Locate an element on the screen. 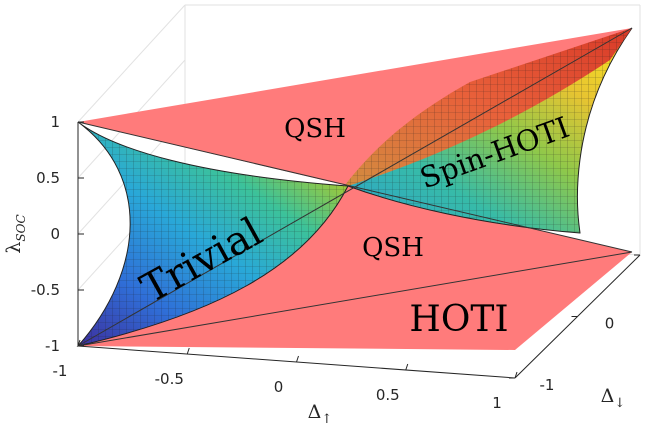  y-axis-label-main: Δ is located at coordinates (608, 396).